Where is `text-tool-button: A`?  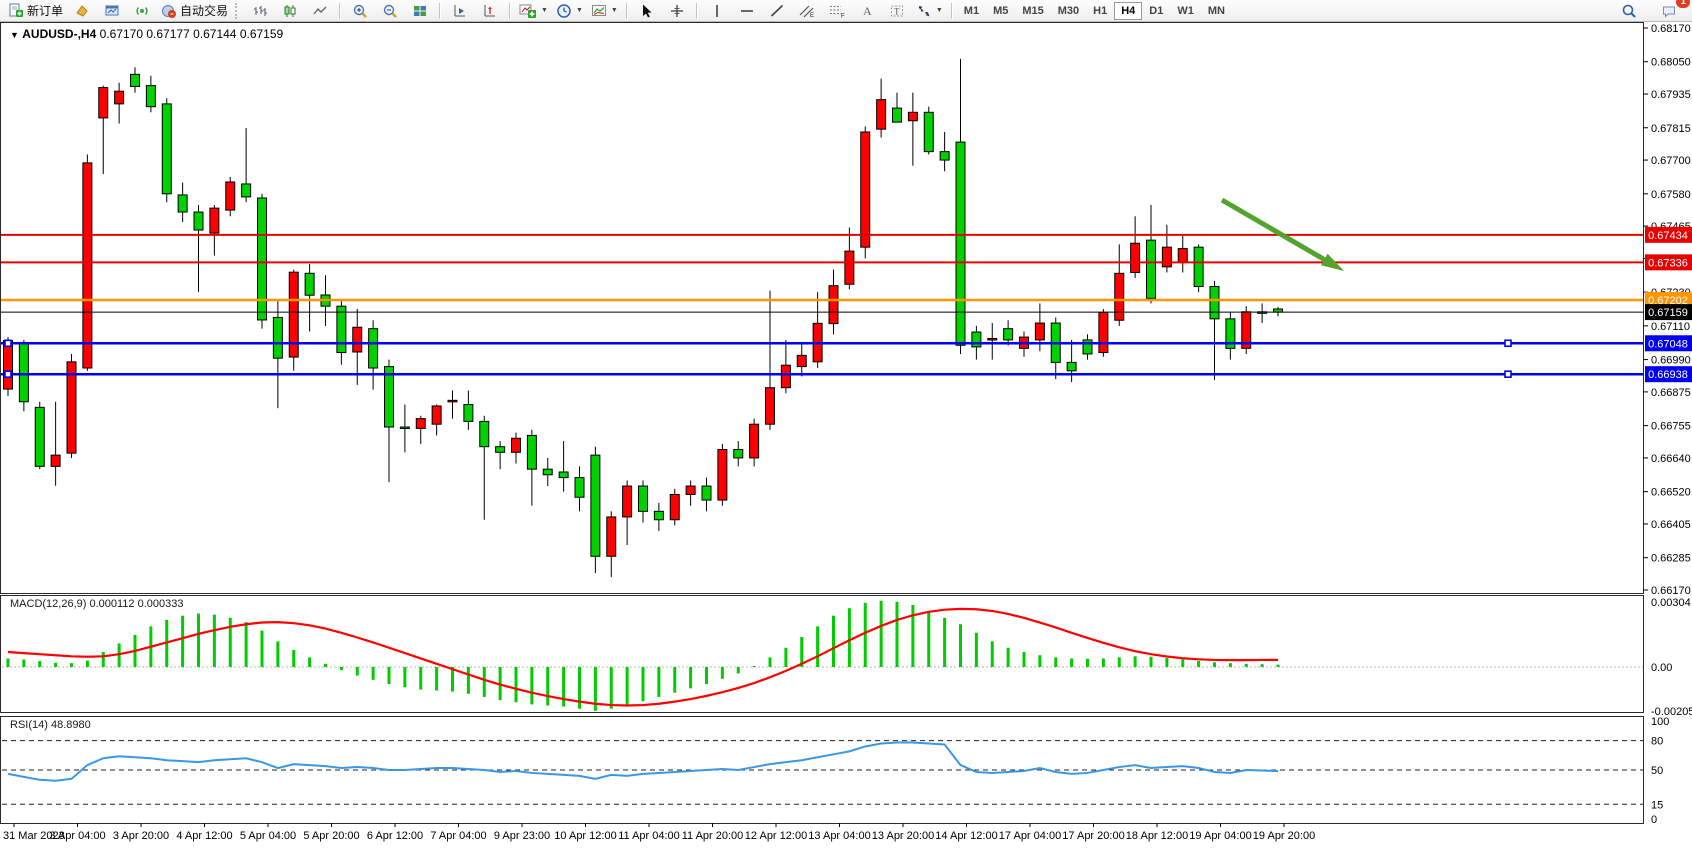
text-tool-button: A is located at coordinates (867, 11).